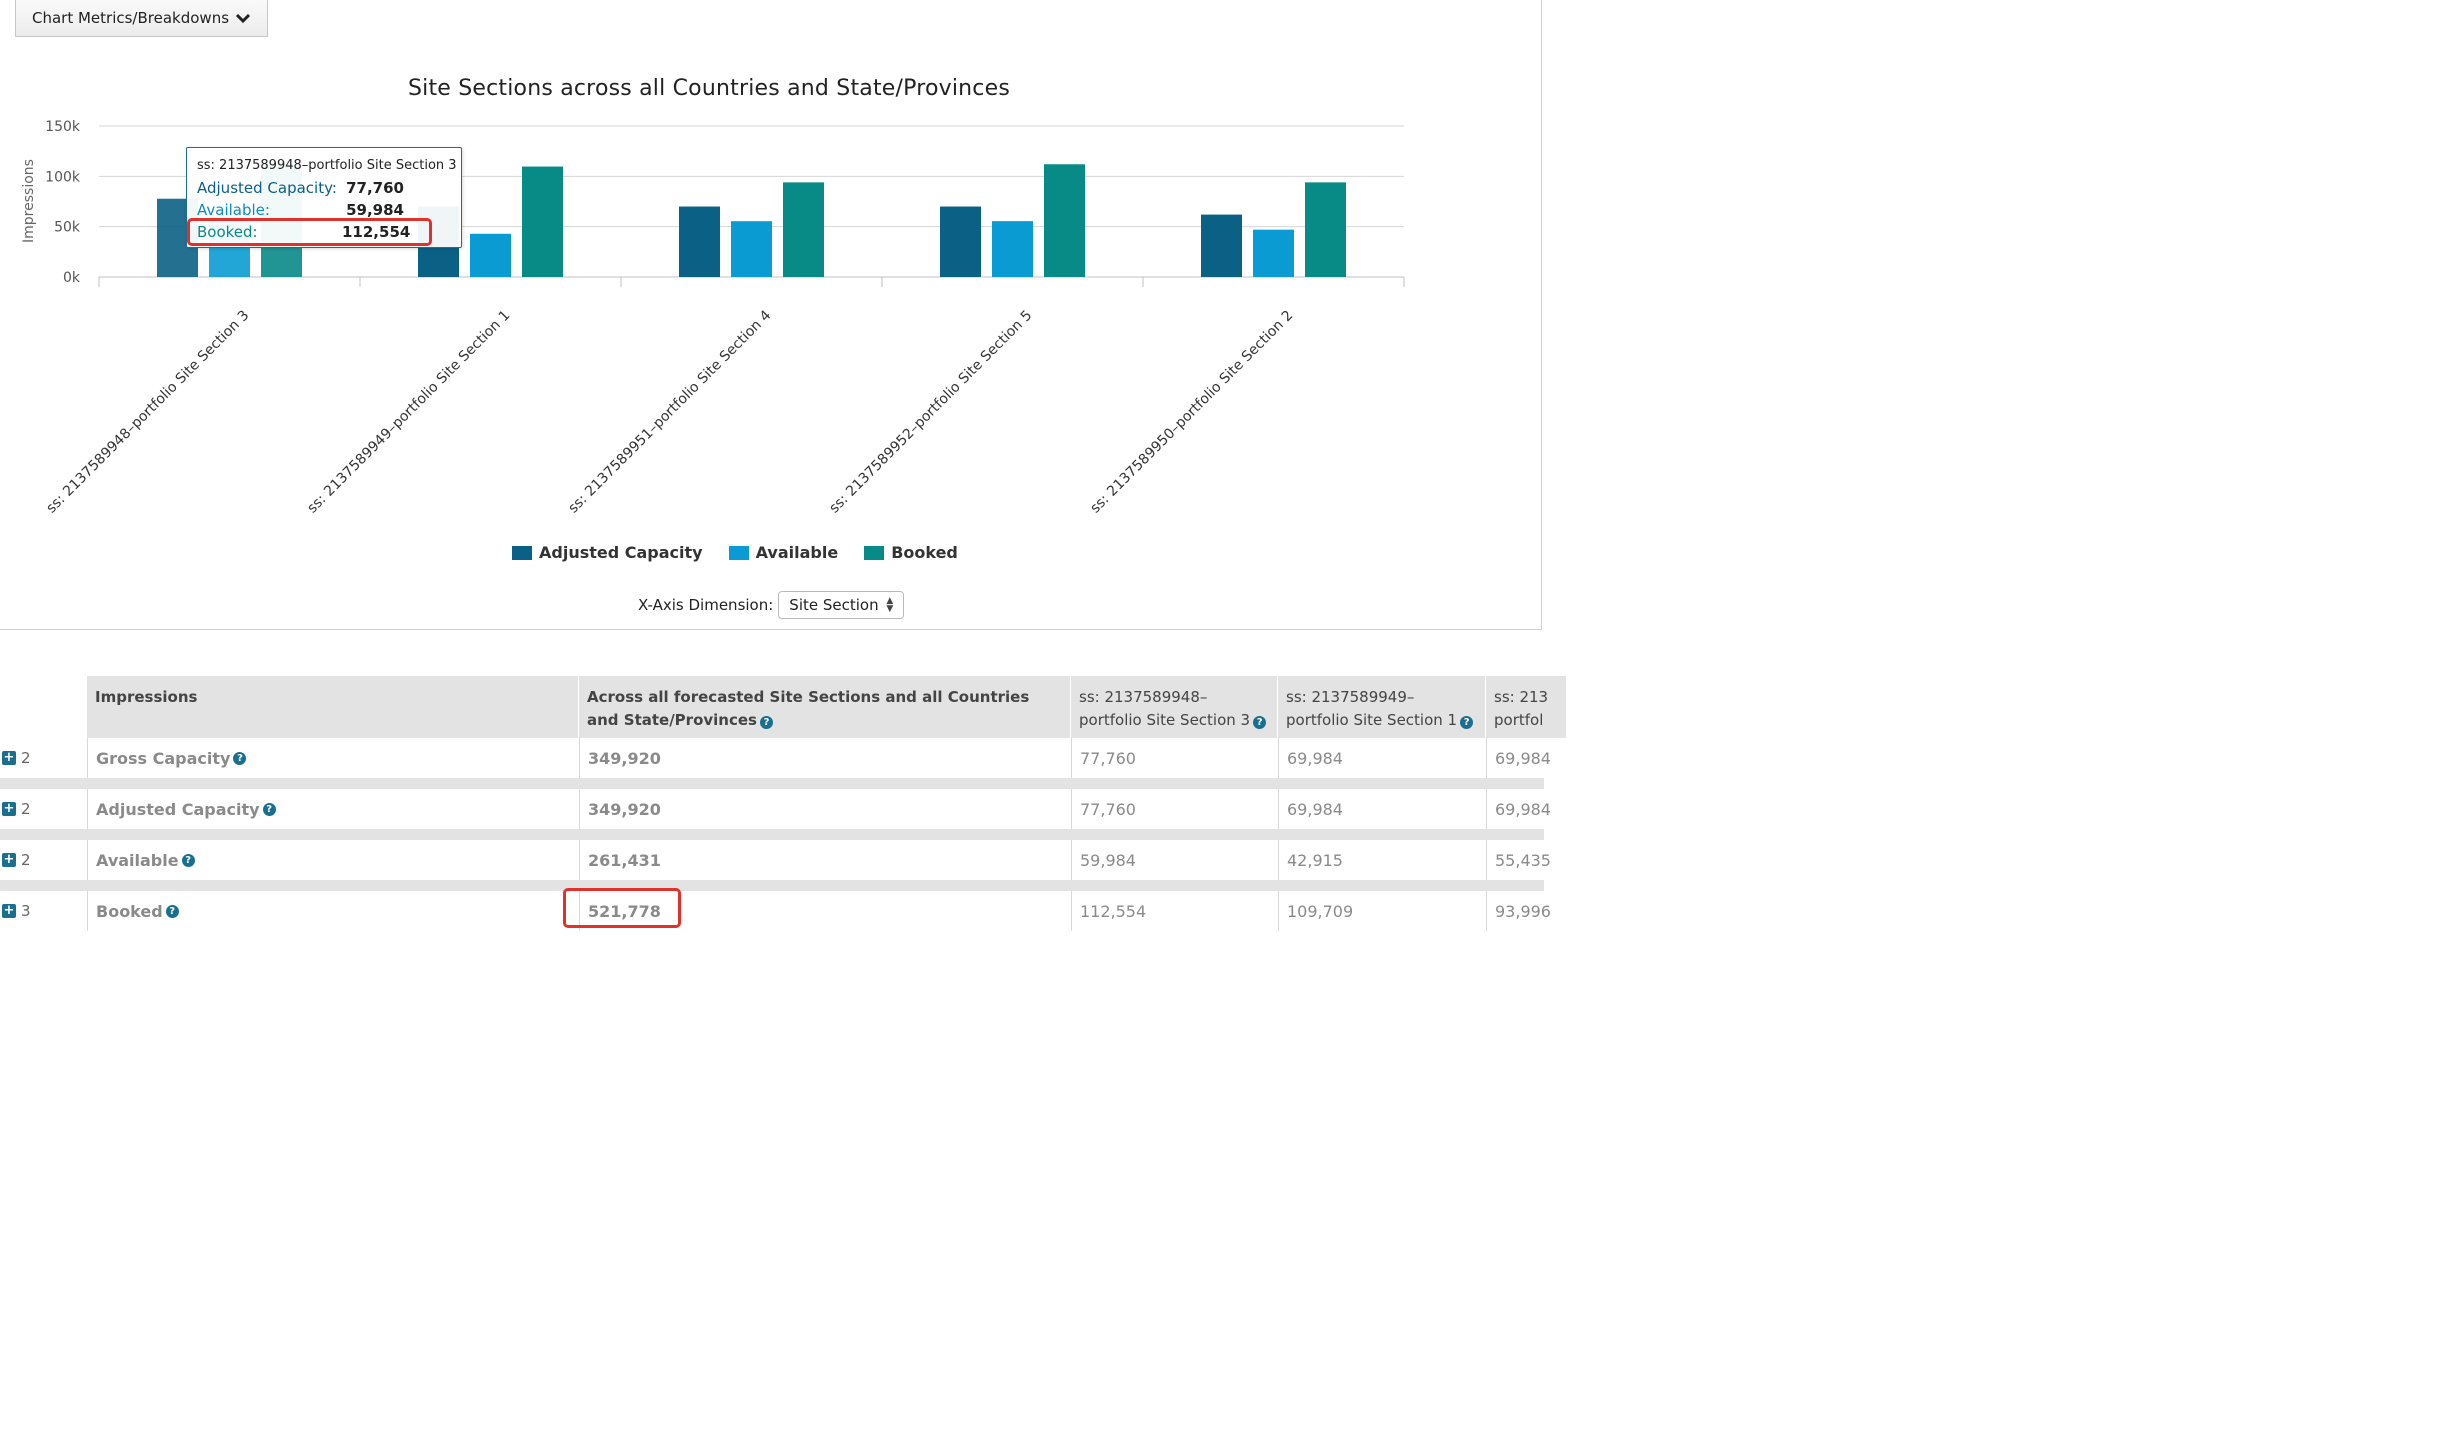  Describe the element at coordinates (825, 911) in the screenshot. I see `row-total: 521,778` at that location.